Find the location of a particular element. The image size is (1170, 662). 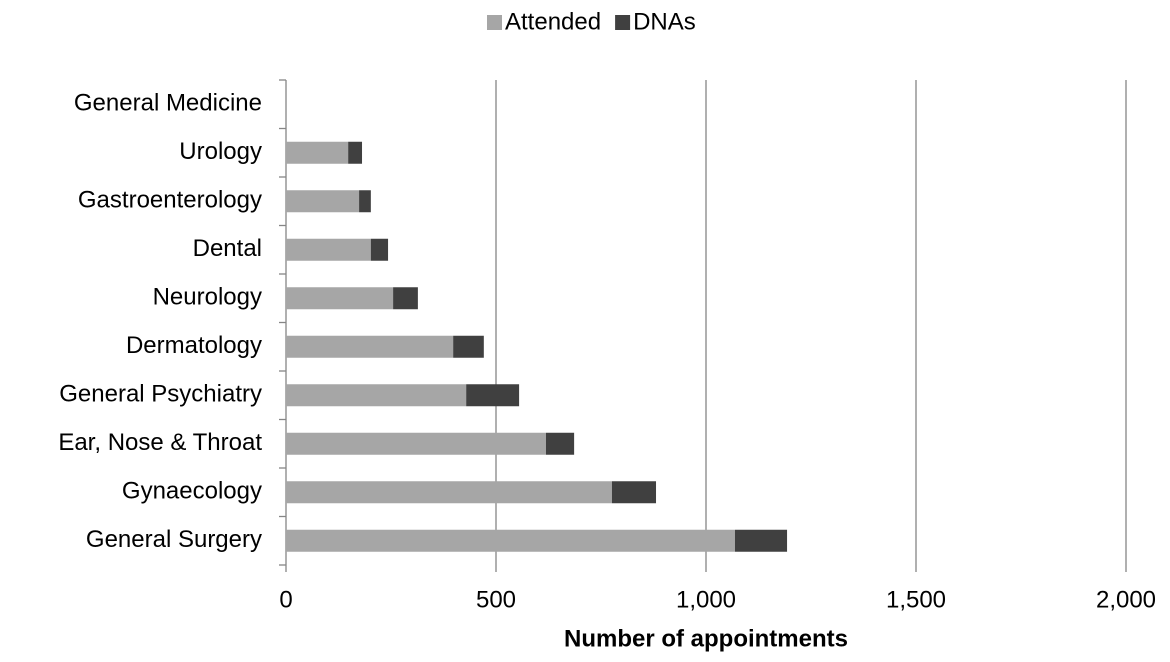

y-tick-label: General Psychiatry is located at coordinates (160, 394).